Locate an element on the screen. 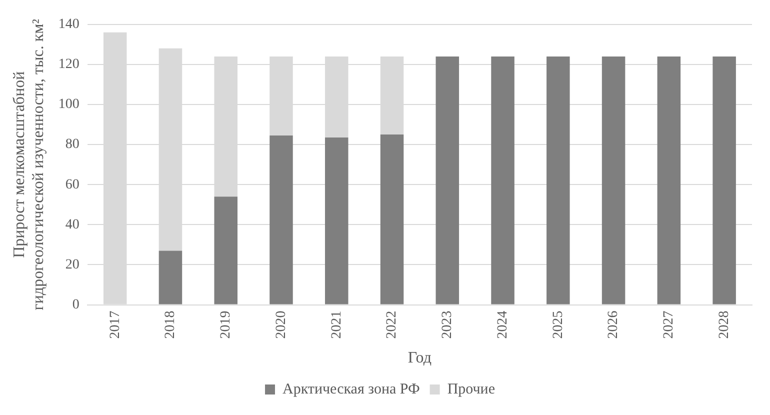 Image resolution: width=770 pixels, height=415 pixels. y-tick-label: 20 is located at coordinates (72, 264).